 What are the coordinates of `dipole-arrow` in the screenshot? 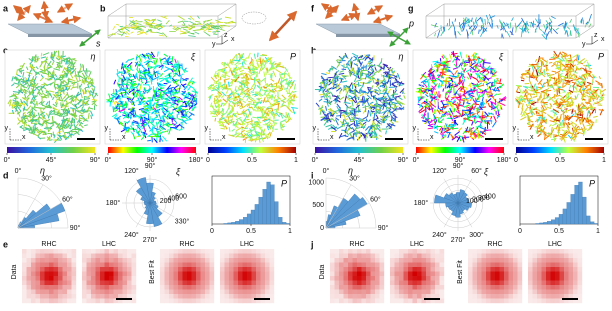 It's located at (356, 12).